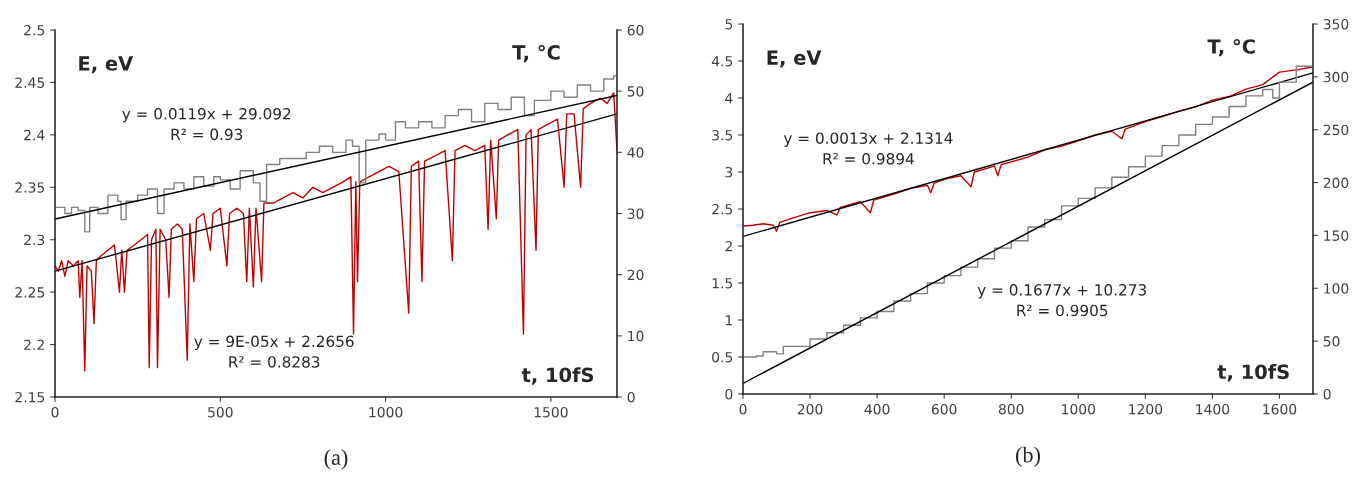  What do you see at coordinates (1336, 183) in the screenshot?
I see `y2-tick-label: 200` at bounding box center [1336, 183].